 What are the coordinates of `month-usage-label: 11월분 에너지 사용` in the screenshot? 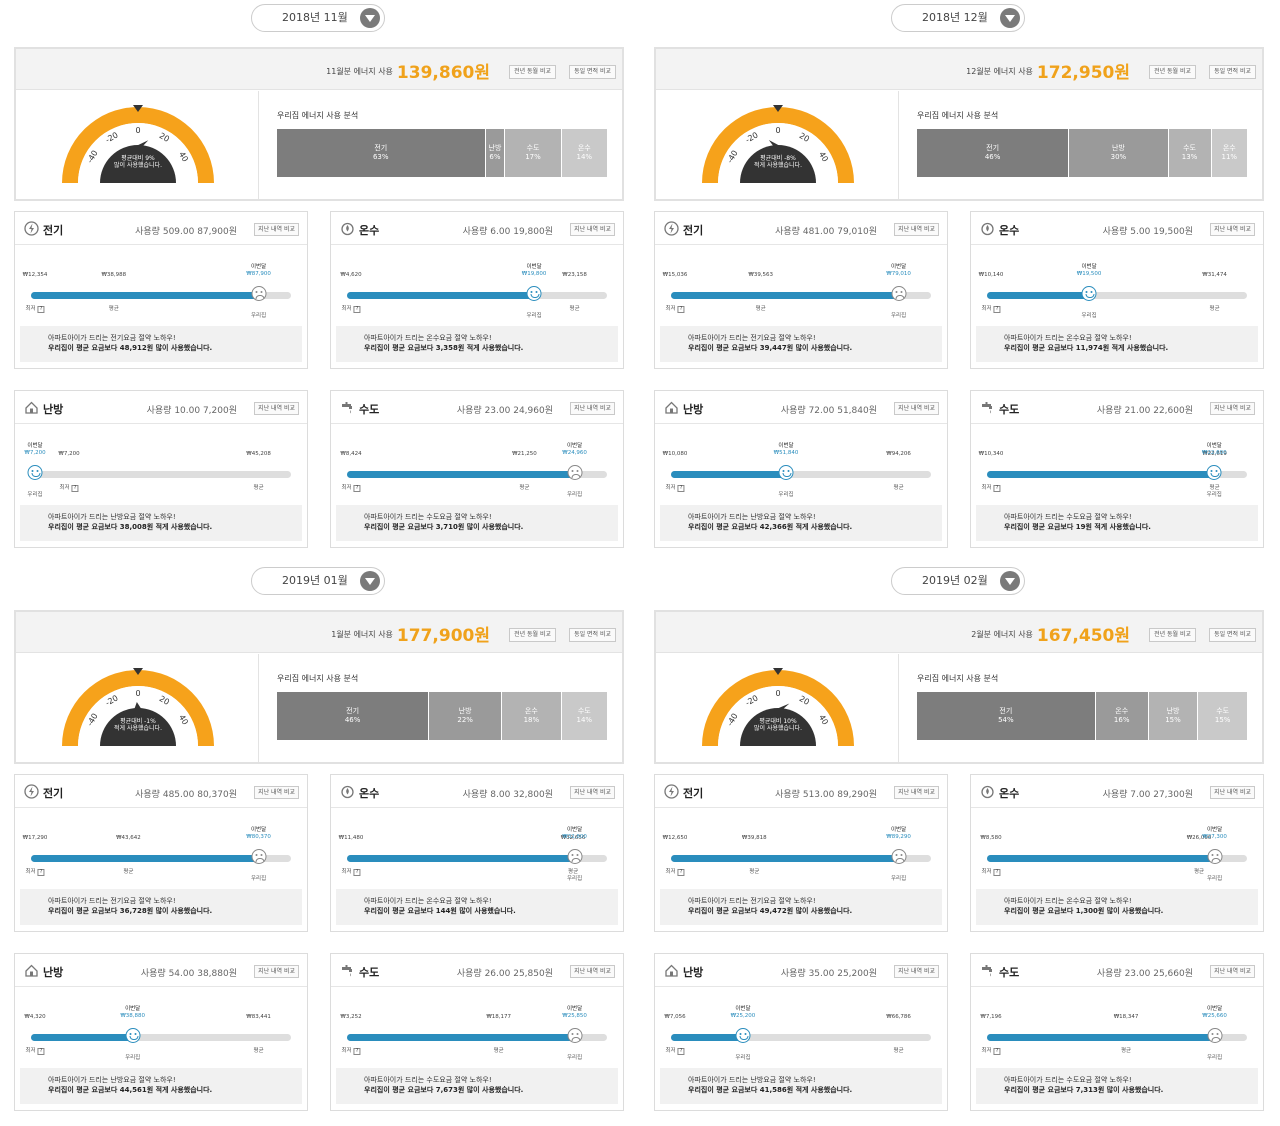 It's located at (359, 71).